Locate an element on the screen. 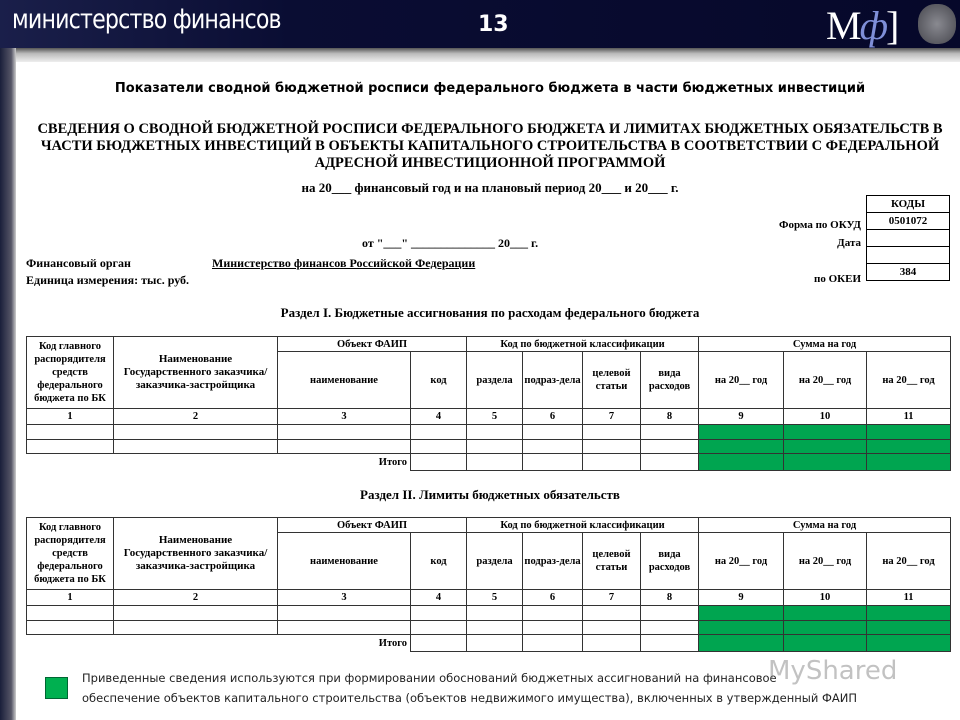  column-number: 2 is located at coordinates (195, 597).